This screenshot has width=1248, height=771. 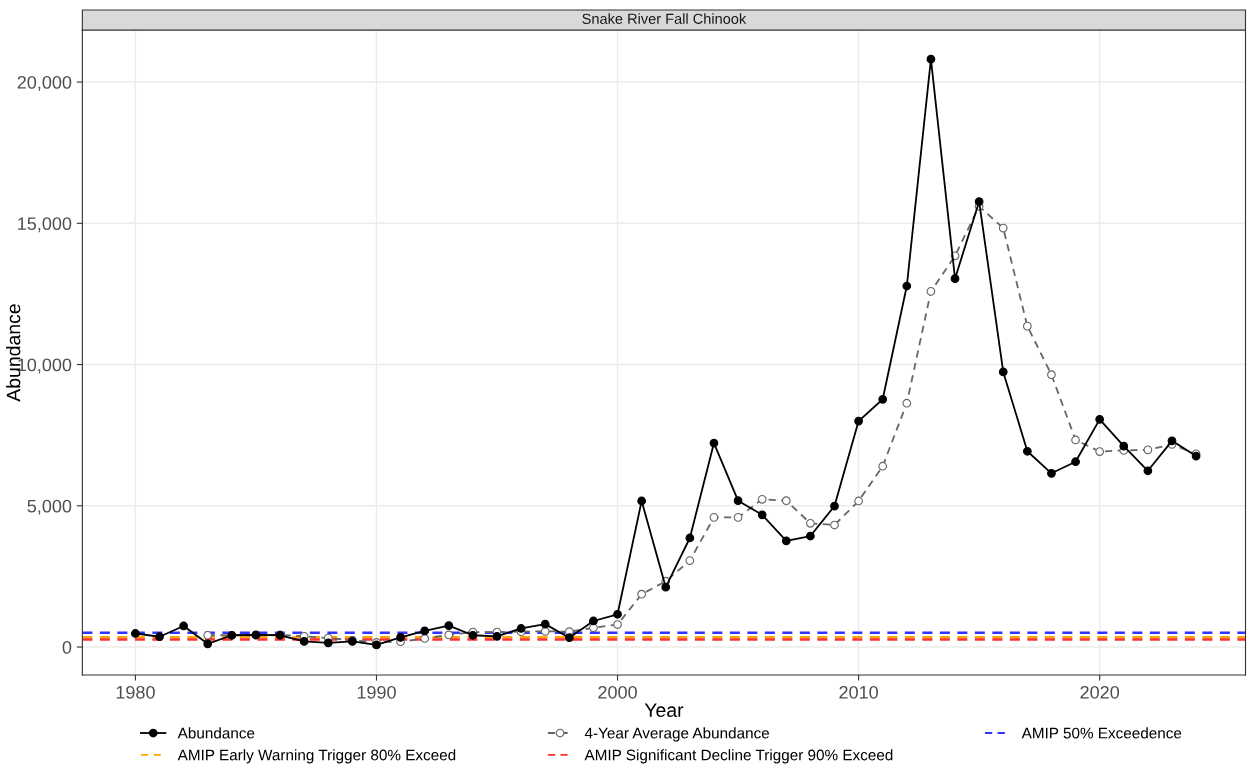 What do you see at coordinates (135, 692) in the screenshot?
I see `x-tick-label: 1980` at bounding box center [135, 692].